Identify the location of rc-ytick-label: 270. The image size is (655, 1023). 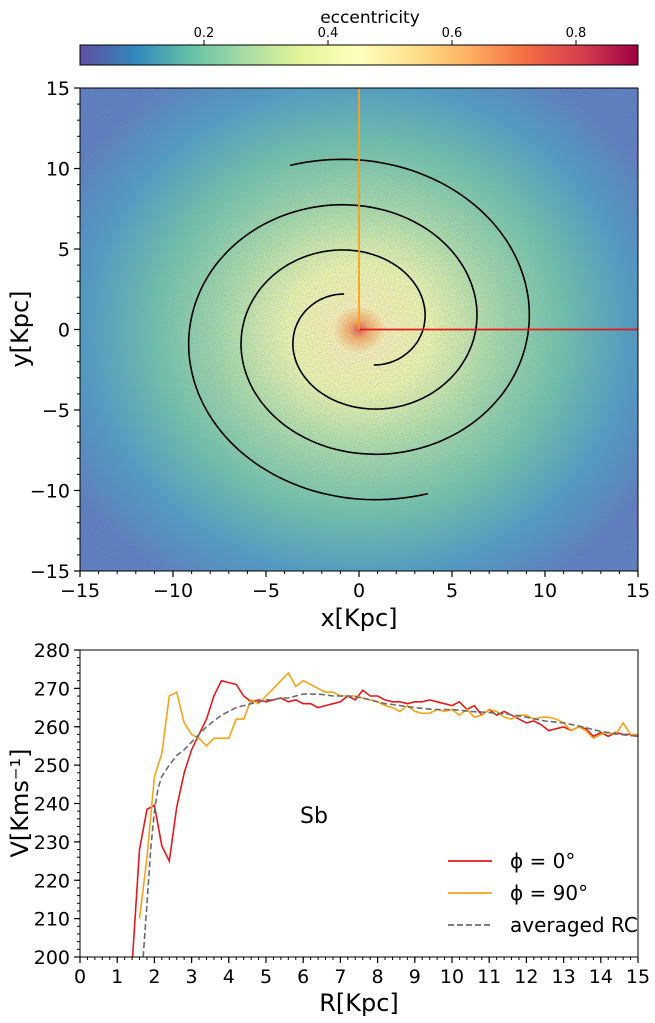
(52, 689).